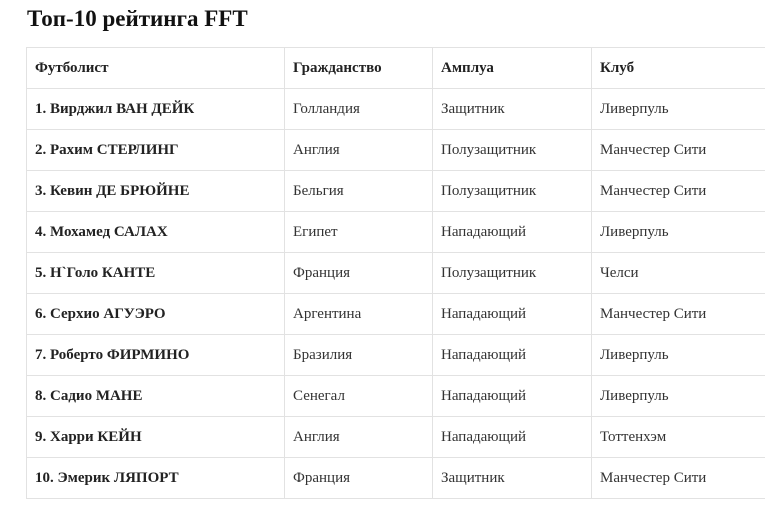 The height and width of the screenshot is (514, 765). Describe the element at coordinates (678, 437) in the screenshot. I see `club-cell: Тоттенхэм` at that location.